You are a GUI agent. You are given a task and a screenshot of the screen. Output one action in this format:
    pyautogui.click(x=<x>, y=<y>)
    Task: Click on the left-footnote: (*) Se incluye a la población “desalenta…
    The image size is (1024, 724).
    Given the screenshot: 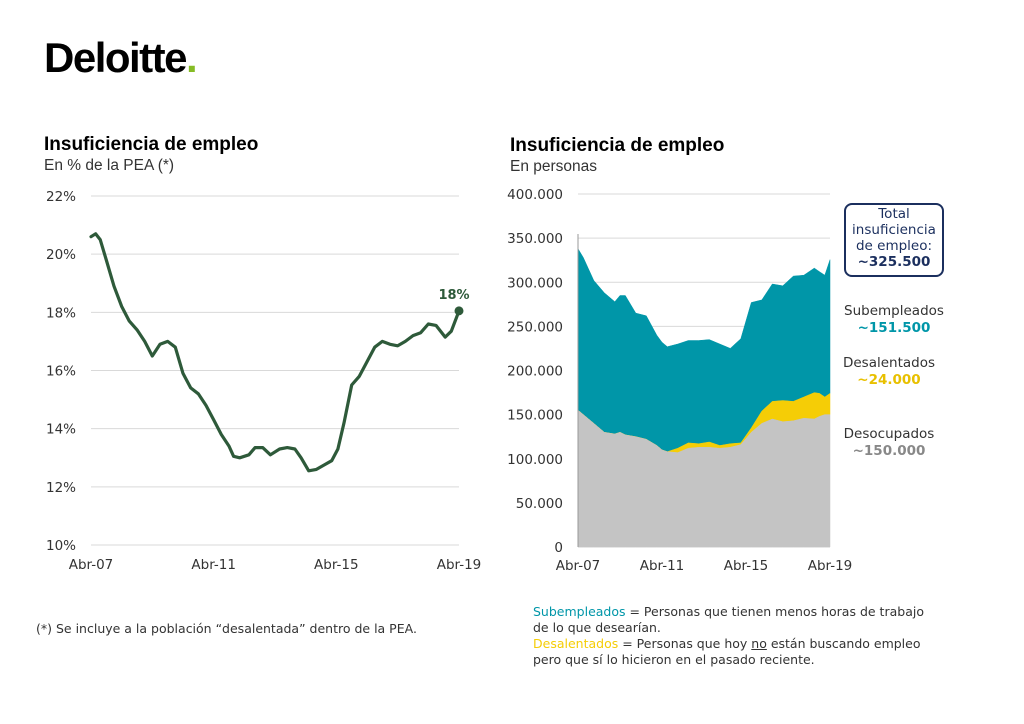 What is the action you would take?
    pyautogui.click(x=226, y=628)
    